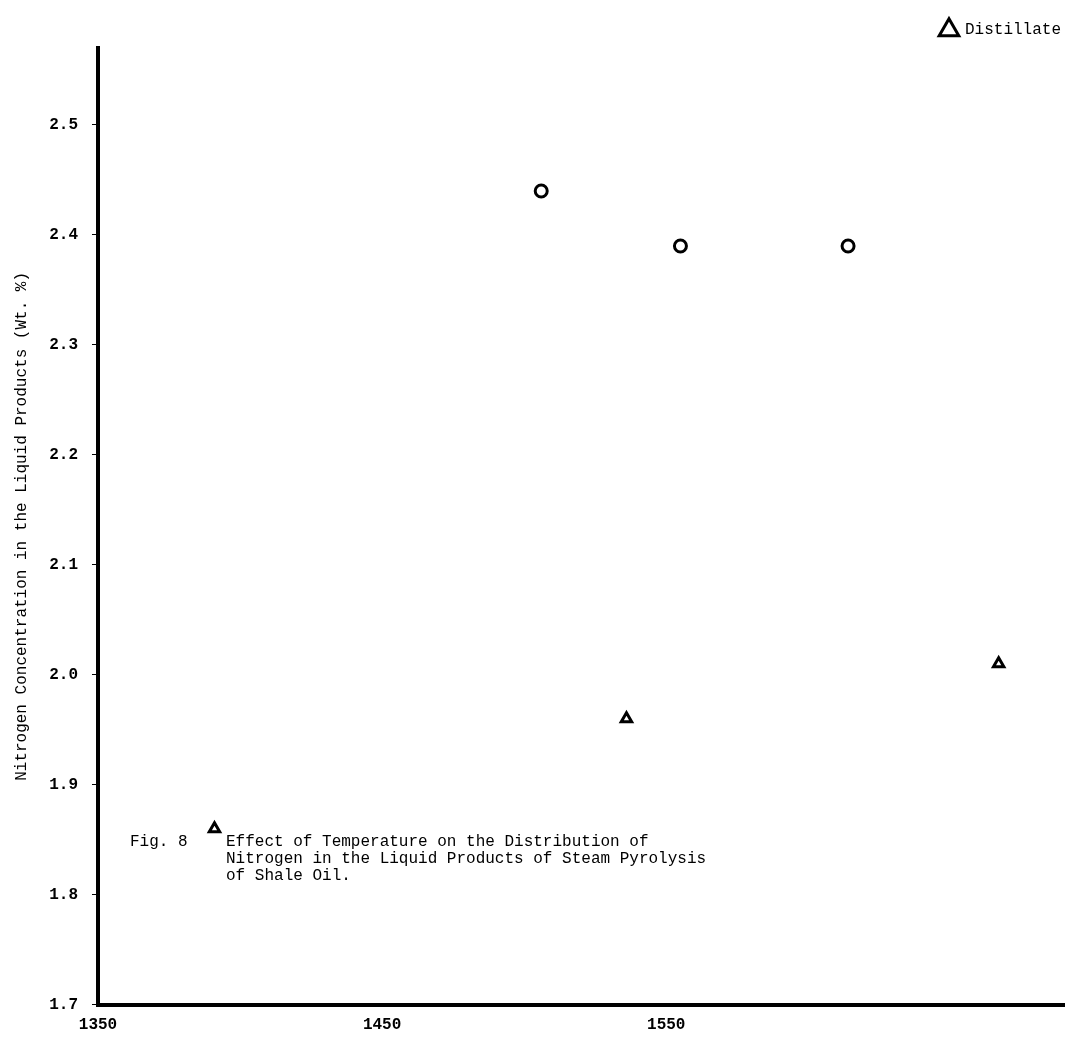 Image resolution: width=1081 pixels, height=1049 pixels. I want to click on annotation: Fig. 8 Effect of Temperature on the Distribution of Nitrogen in the Liquid Products of Steam Pyrolysis of Shale Oil., so click(418, 859).